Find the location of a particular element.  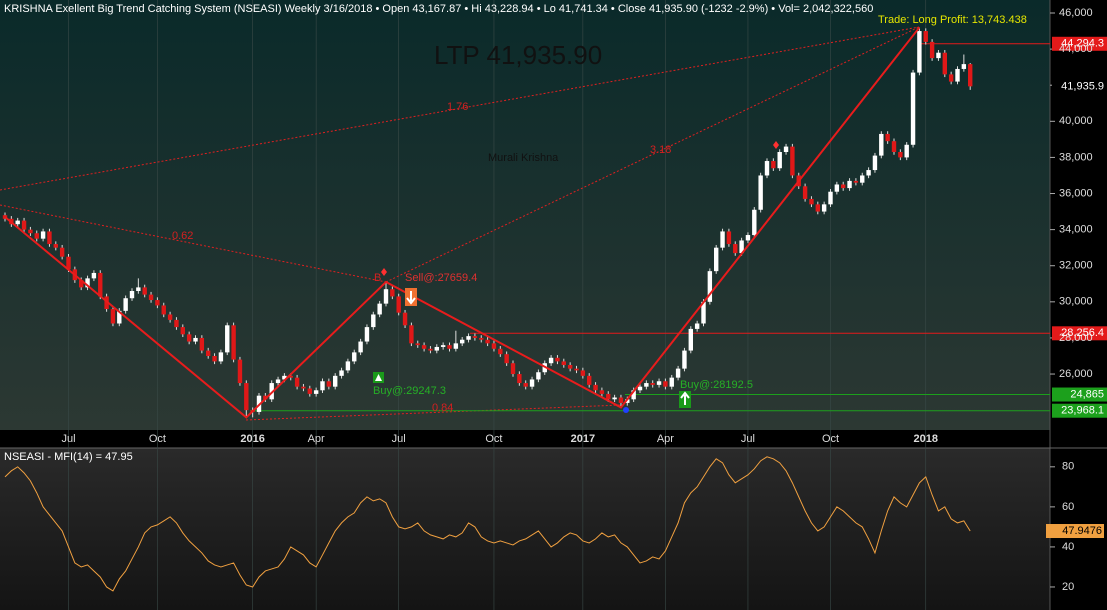

date-strip is located at coordinates (525, 439).